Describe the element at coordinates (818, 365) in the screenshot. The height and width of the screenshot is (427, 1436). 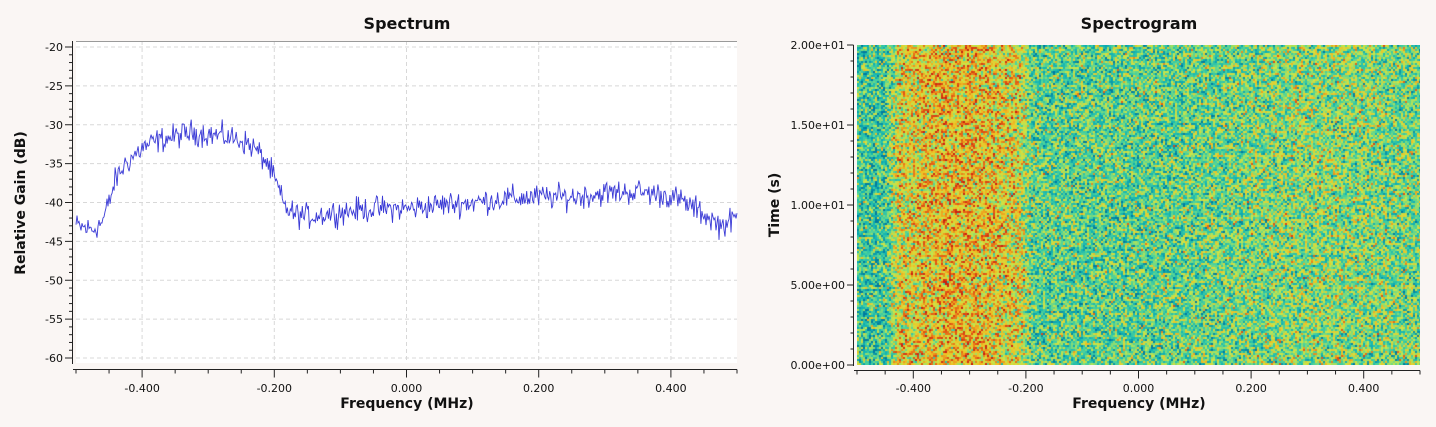
I see `y-tick-label: 0.00e+00` at that location.